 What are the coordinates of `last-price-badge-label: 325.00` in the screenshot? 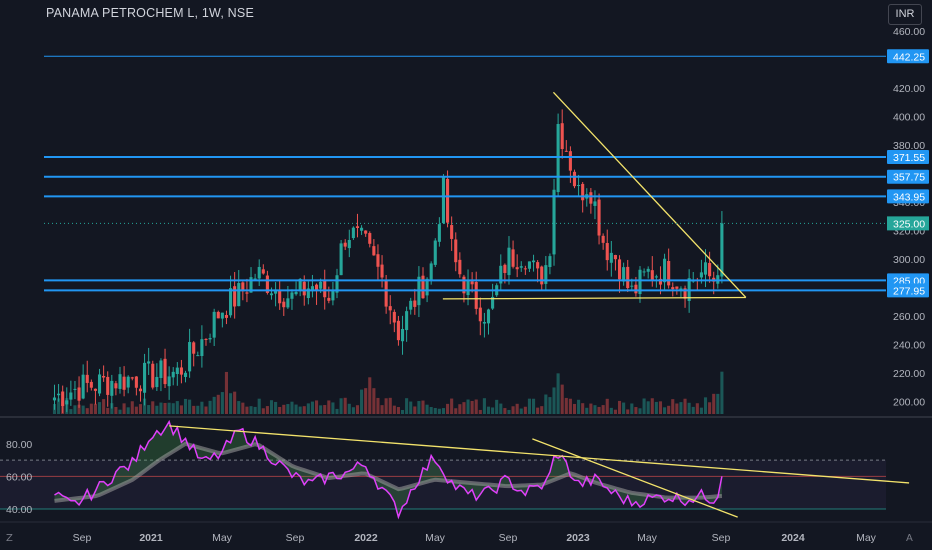 It's located at (909, 224).